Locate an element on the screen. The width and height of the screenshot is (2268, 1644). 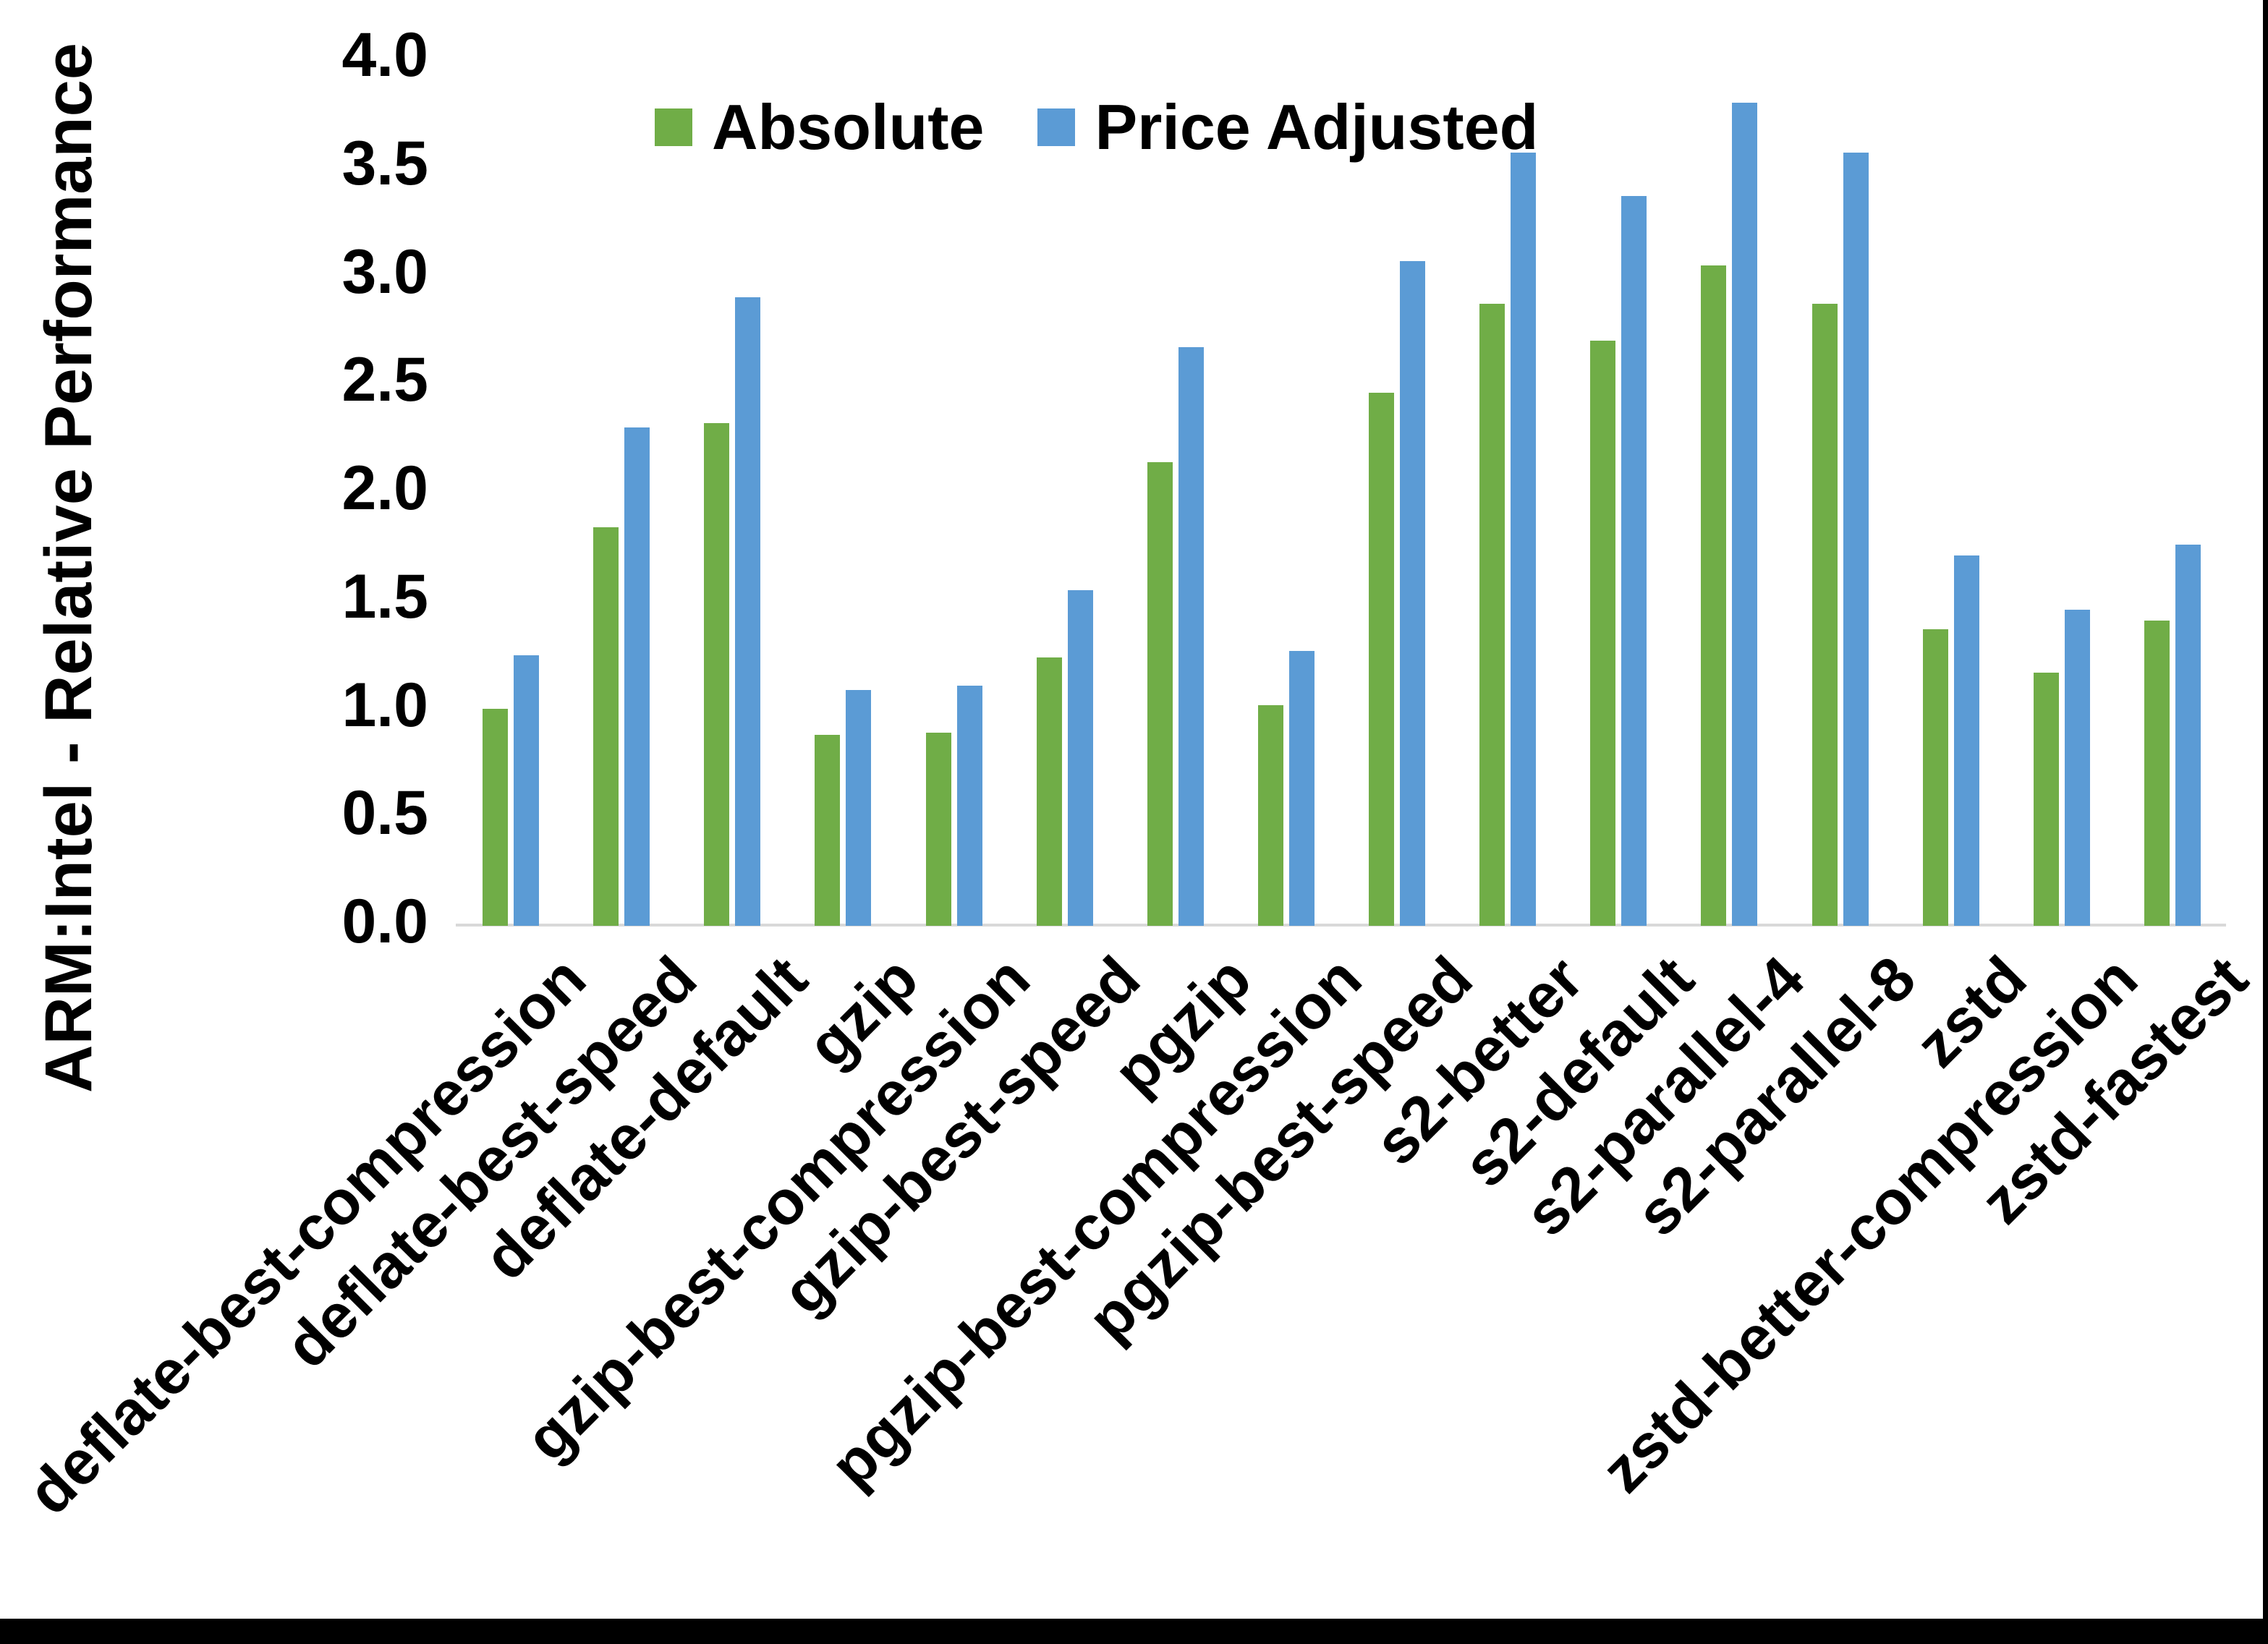
bar-price-adjusted-pgzip is located at coordinates (1191, 636).